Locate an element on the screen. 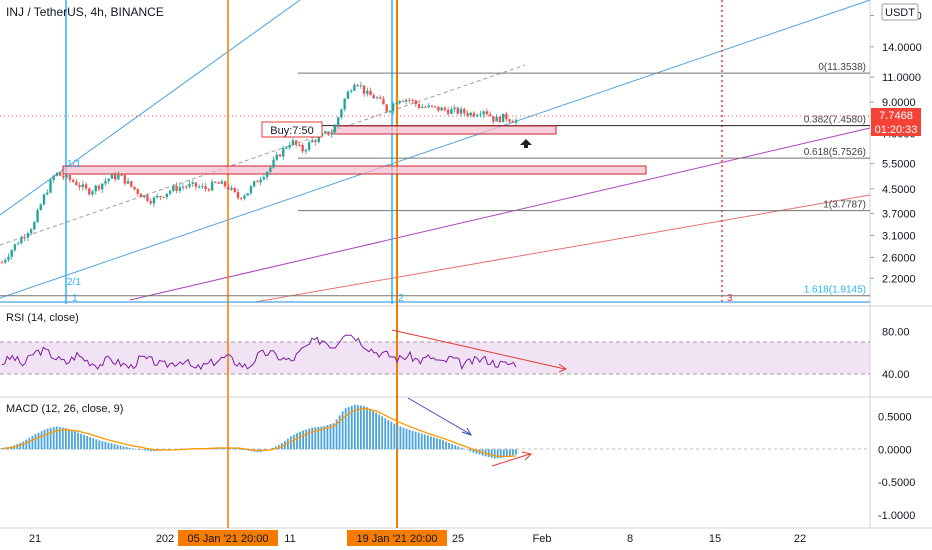 This screenshot has height=550, width=932. macd-axis-label: -0.5000 is located at coordinates (896, 483).